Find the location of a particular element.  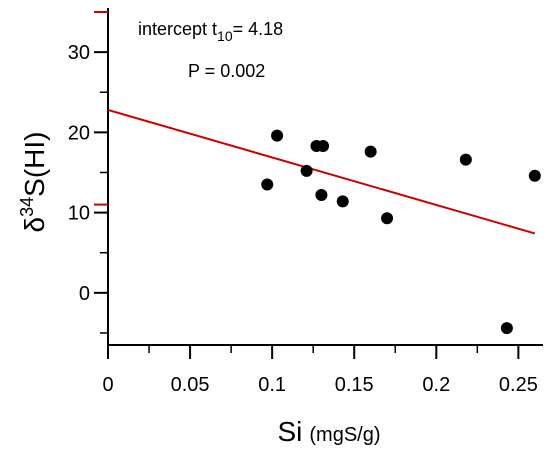

y-tick-label: 20 is located at coordinates (79, 133).